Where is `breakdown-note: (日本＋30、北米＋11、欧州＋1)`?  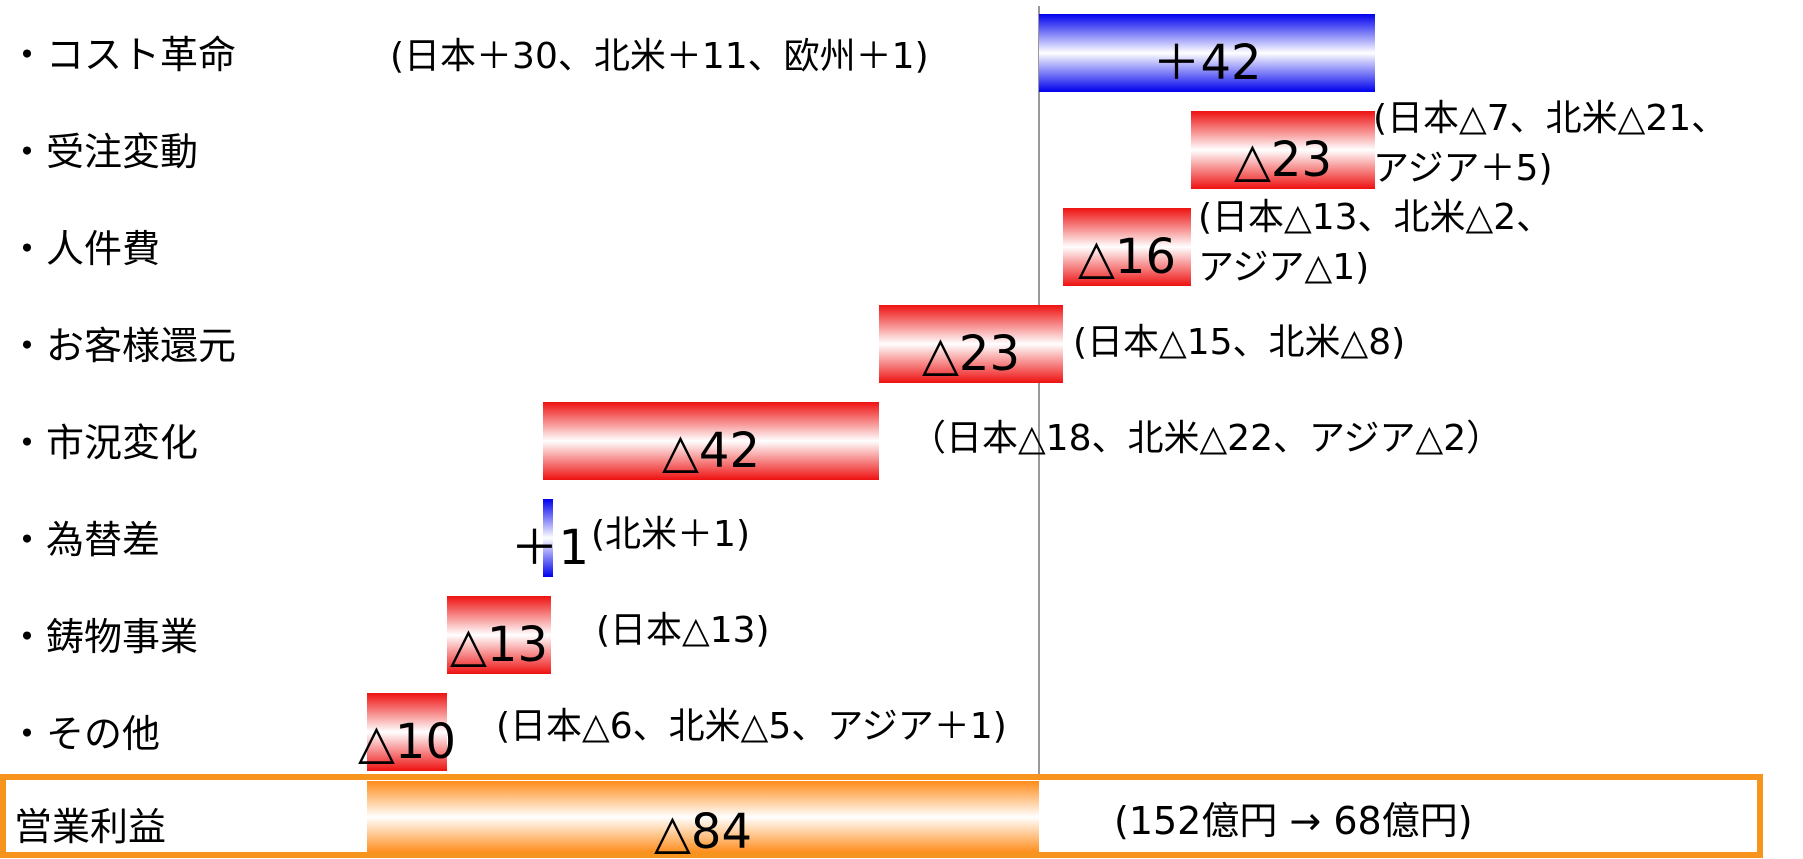 breakdown-note: (日本＋30、北米＋11、欧州＋1) is located at coordinates (659, 56).